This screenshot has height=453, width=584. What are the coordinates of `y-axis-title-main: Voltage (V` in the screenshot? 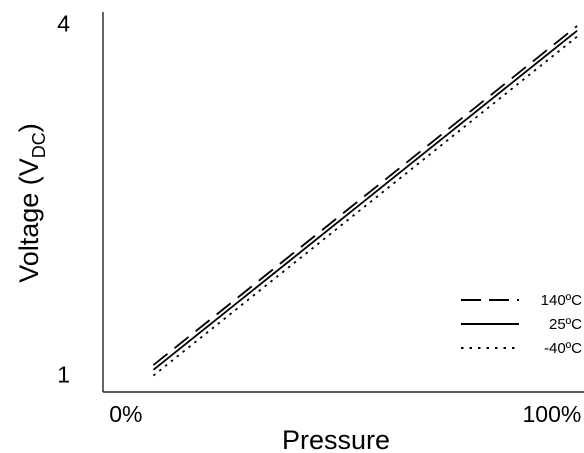 It's located at (29, 220).